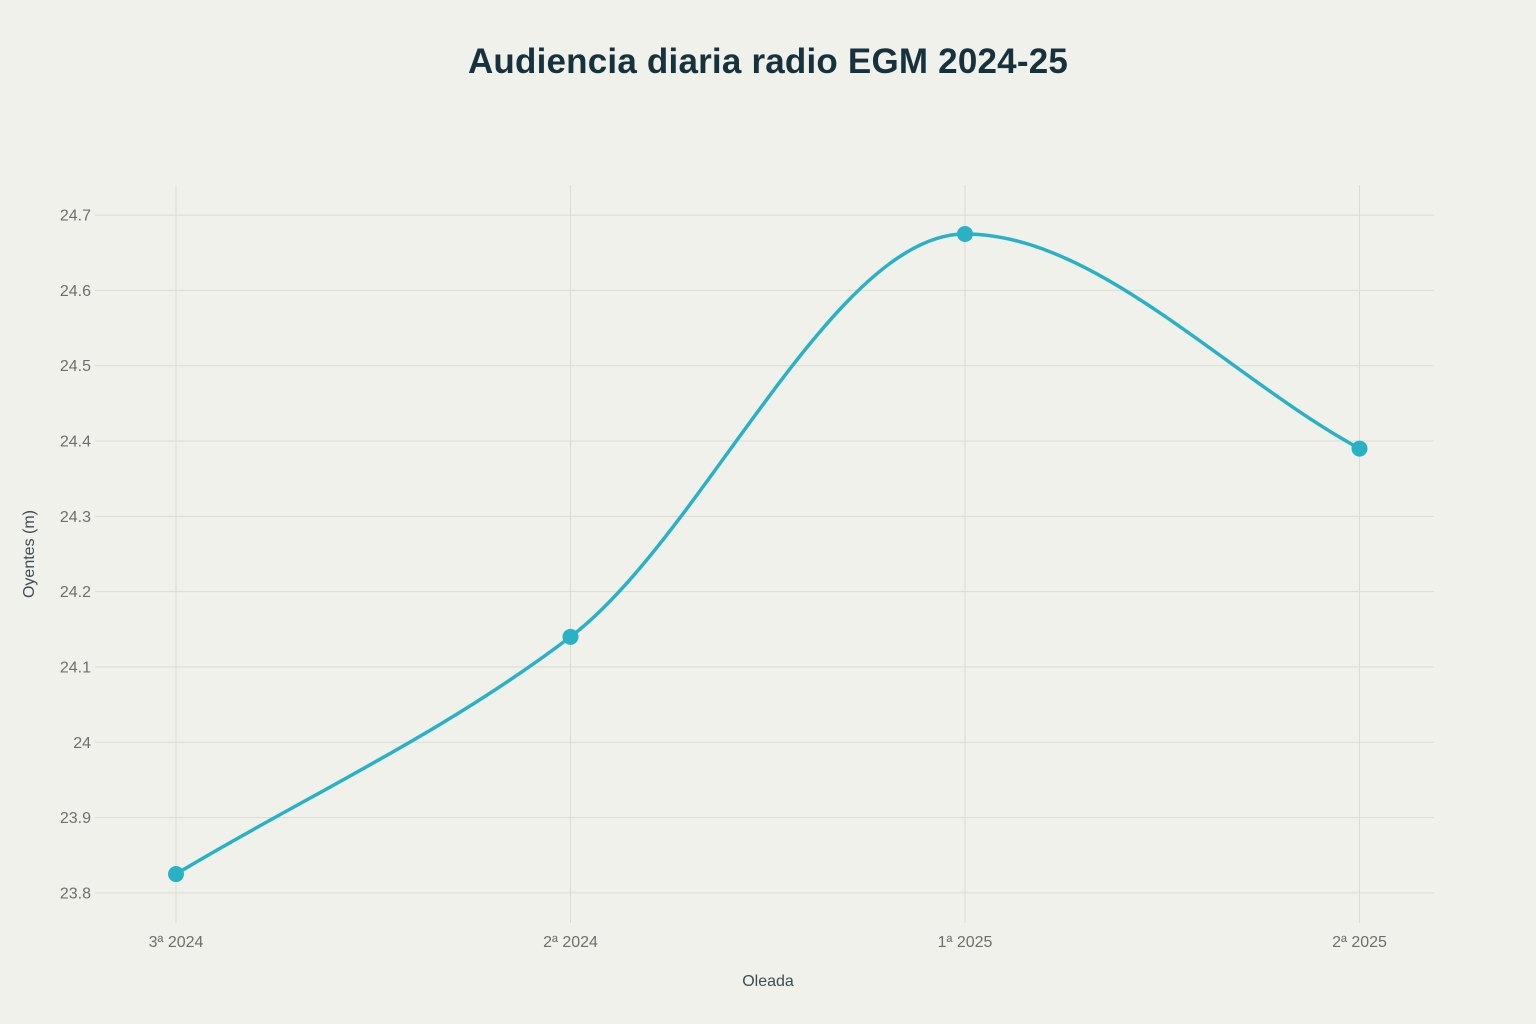  What do you see at coordinates (75, 893) in the screenshot?
I see `y-tick-label: 23.8` at bounding box center [75, 893].